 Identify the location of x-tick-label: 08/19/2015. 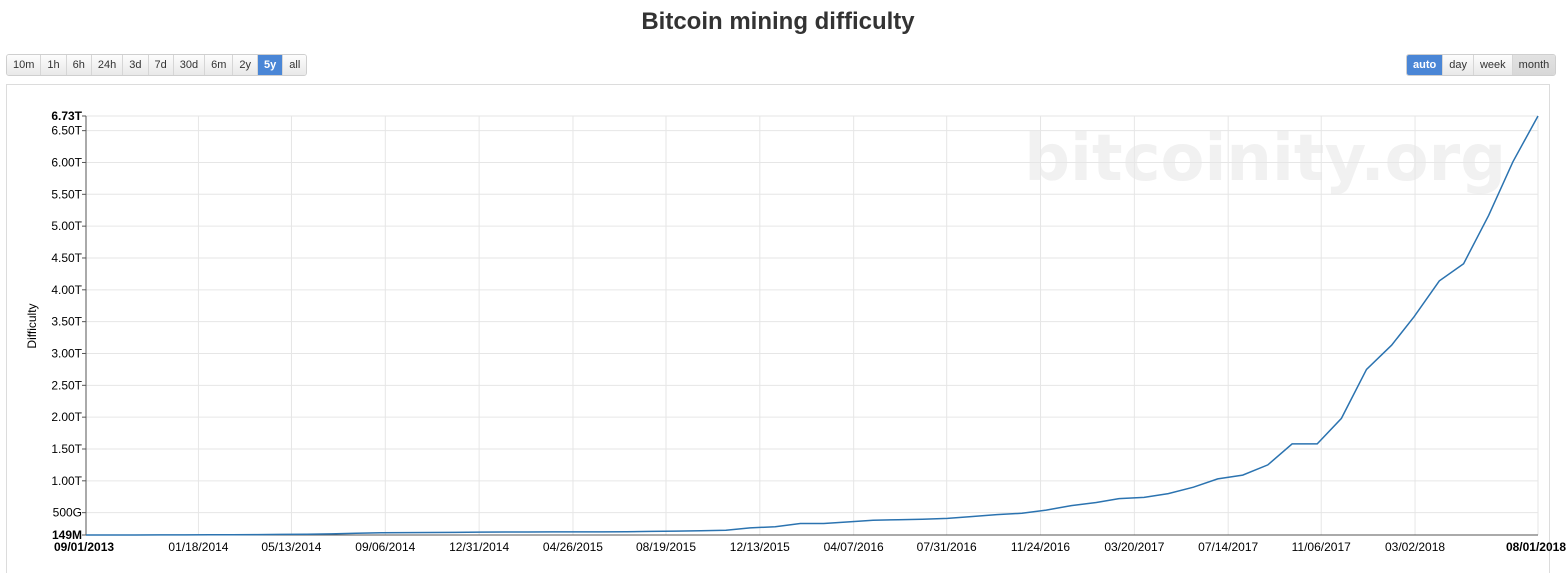
(666, 547).